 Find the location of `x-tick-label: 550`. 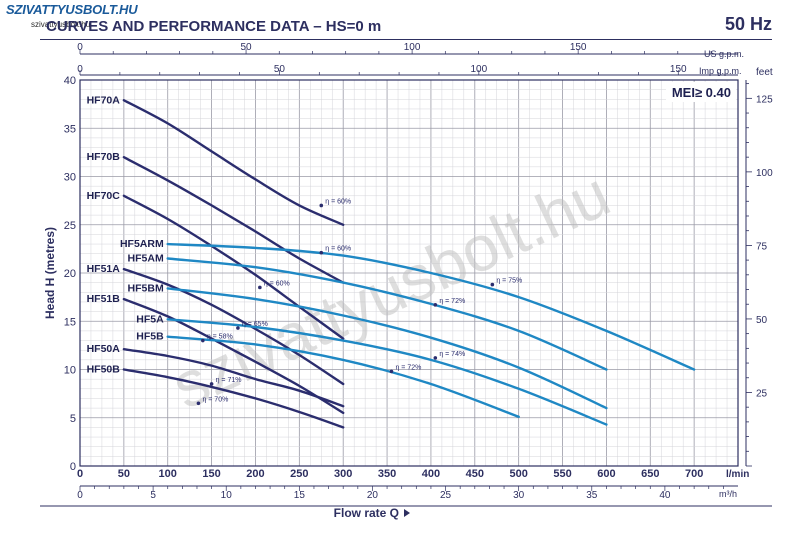

x-tick-label: 550 is located at coordinates (562, 474).